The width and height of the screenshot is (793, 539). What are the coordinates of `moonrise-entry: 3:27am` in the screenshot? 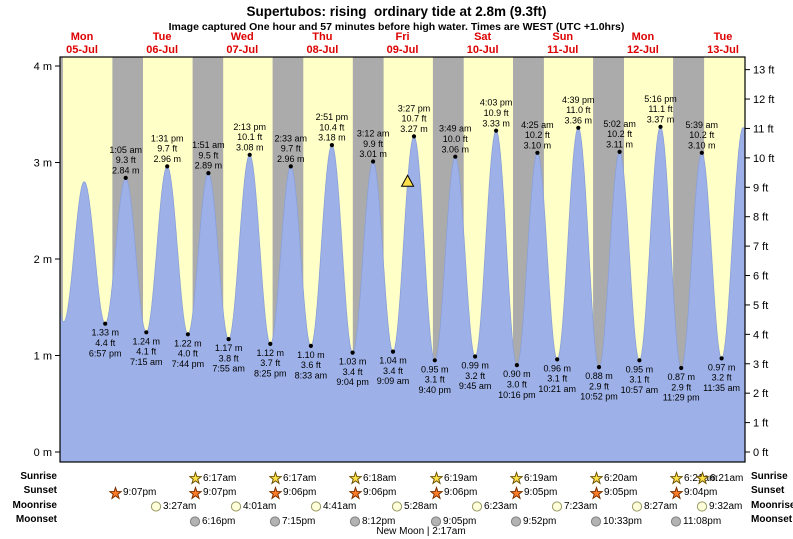 It's located at (173, 506).